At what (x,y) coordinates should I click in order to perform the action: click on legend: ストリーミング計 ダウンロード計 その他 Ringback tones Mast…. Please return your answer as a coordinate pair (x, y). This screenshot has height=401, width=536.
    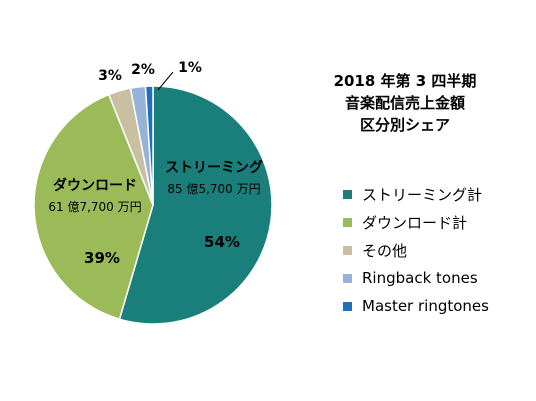
    Looking at the image, I should click on (416, 250).